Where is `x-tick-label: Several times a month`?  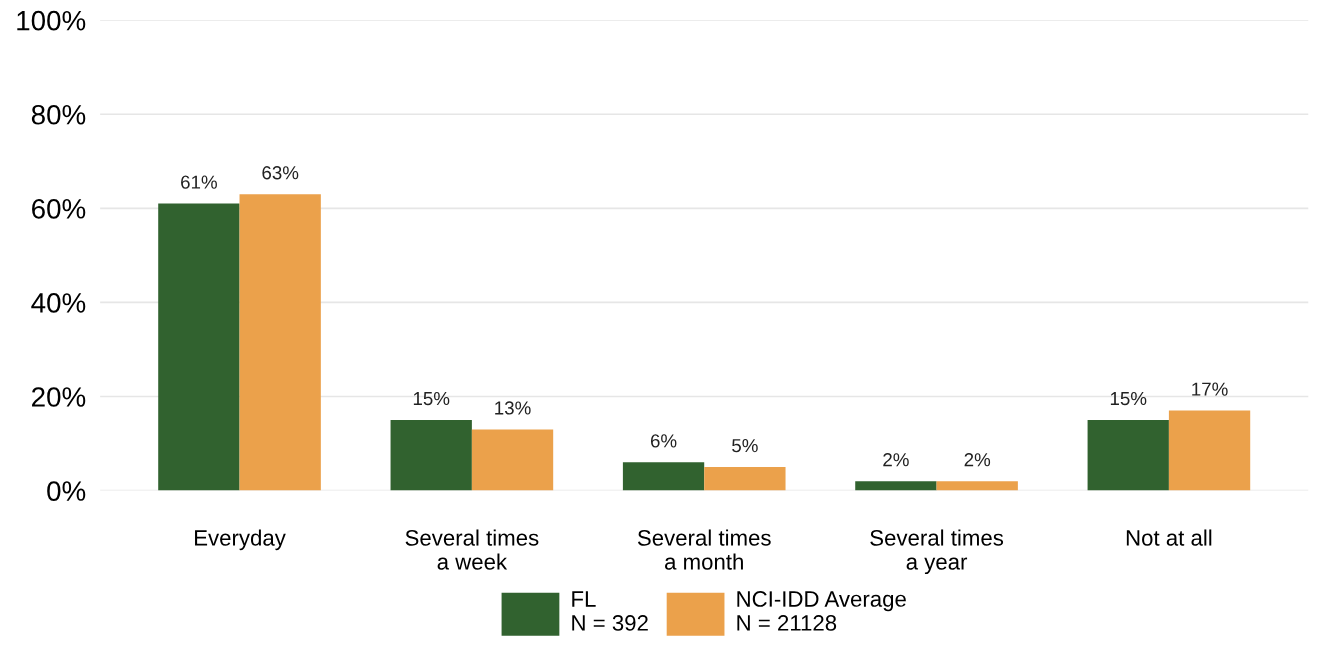 x-tick-label: Several times a month is located at coordinates (704, 549).